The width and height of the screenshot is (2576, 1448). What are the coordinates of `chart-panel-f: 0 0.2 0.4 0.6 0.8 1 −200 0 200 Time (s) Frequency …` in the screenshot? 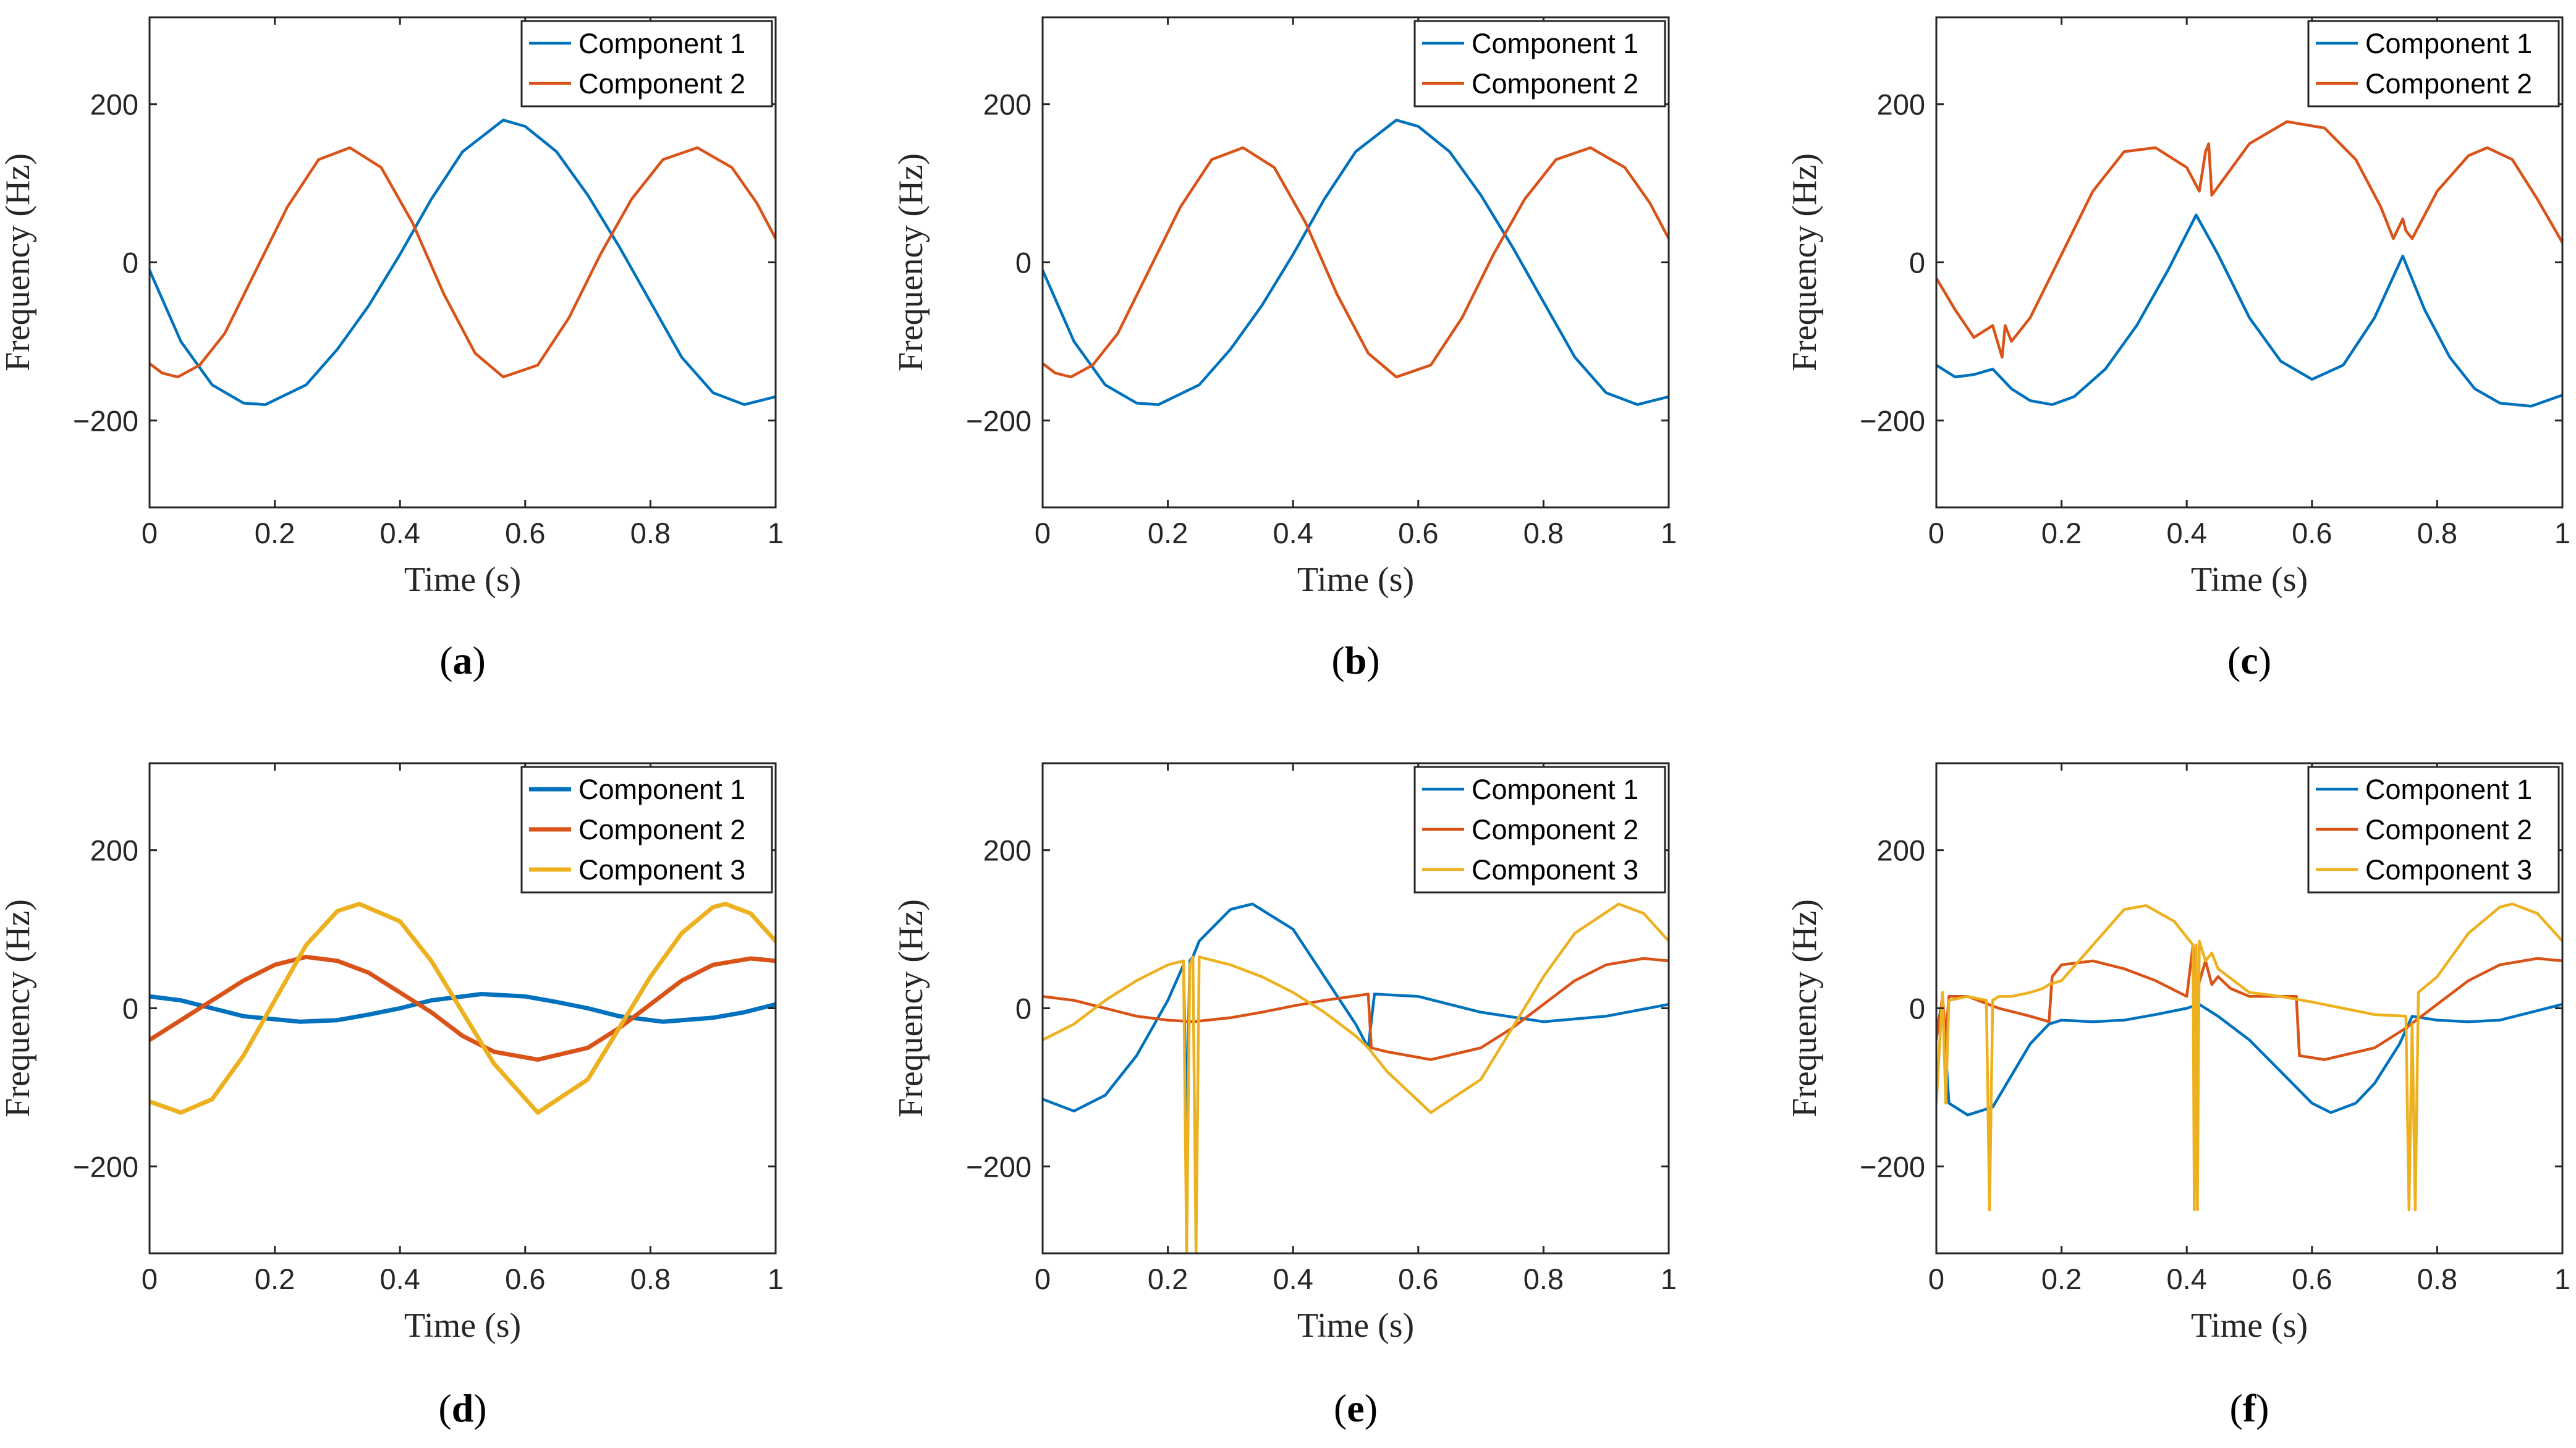 It's located at (2178, 1096).